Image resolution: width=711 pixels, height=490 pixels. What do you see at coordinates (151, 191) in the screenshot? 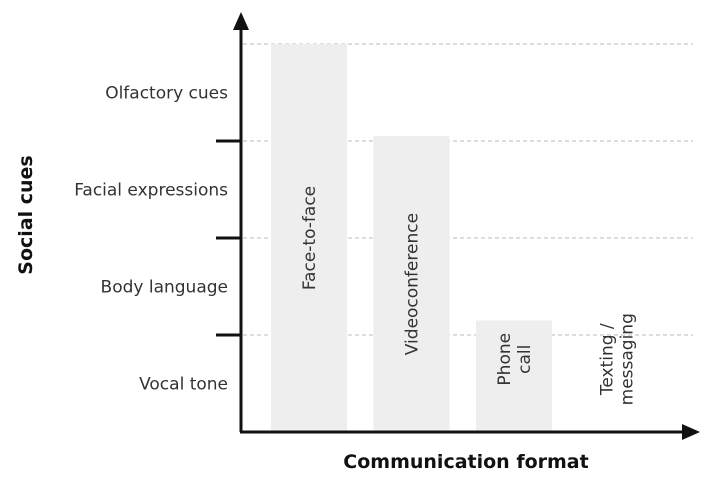
I see `y-tick-label: Facial expressions` at bounding box center [151, 191].